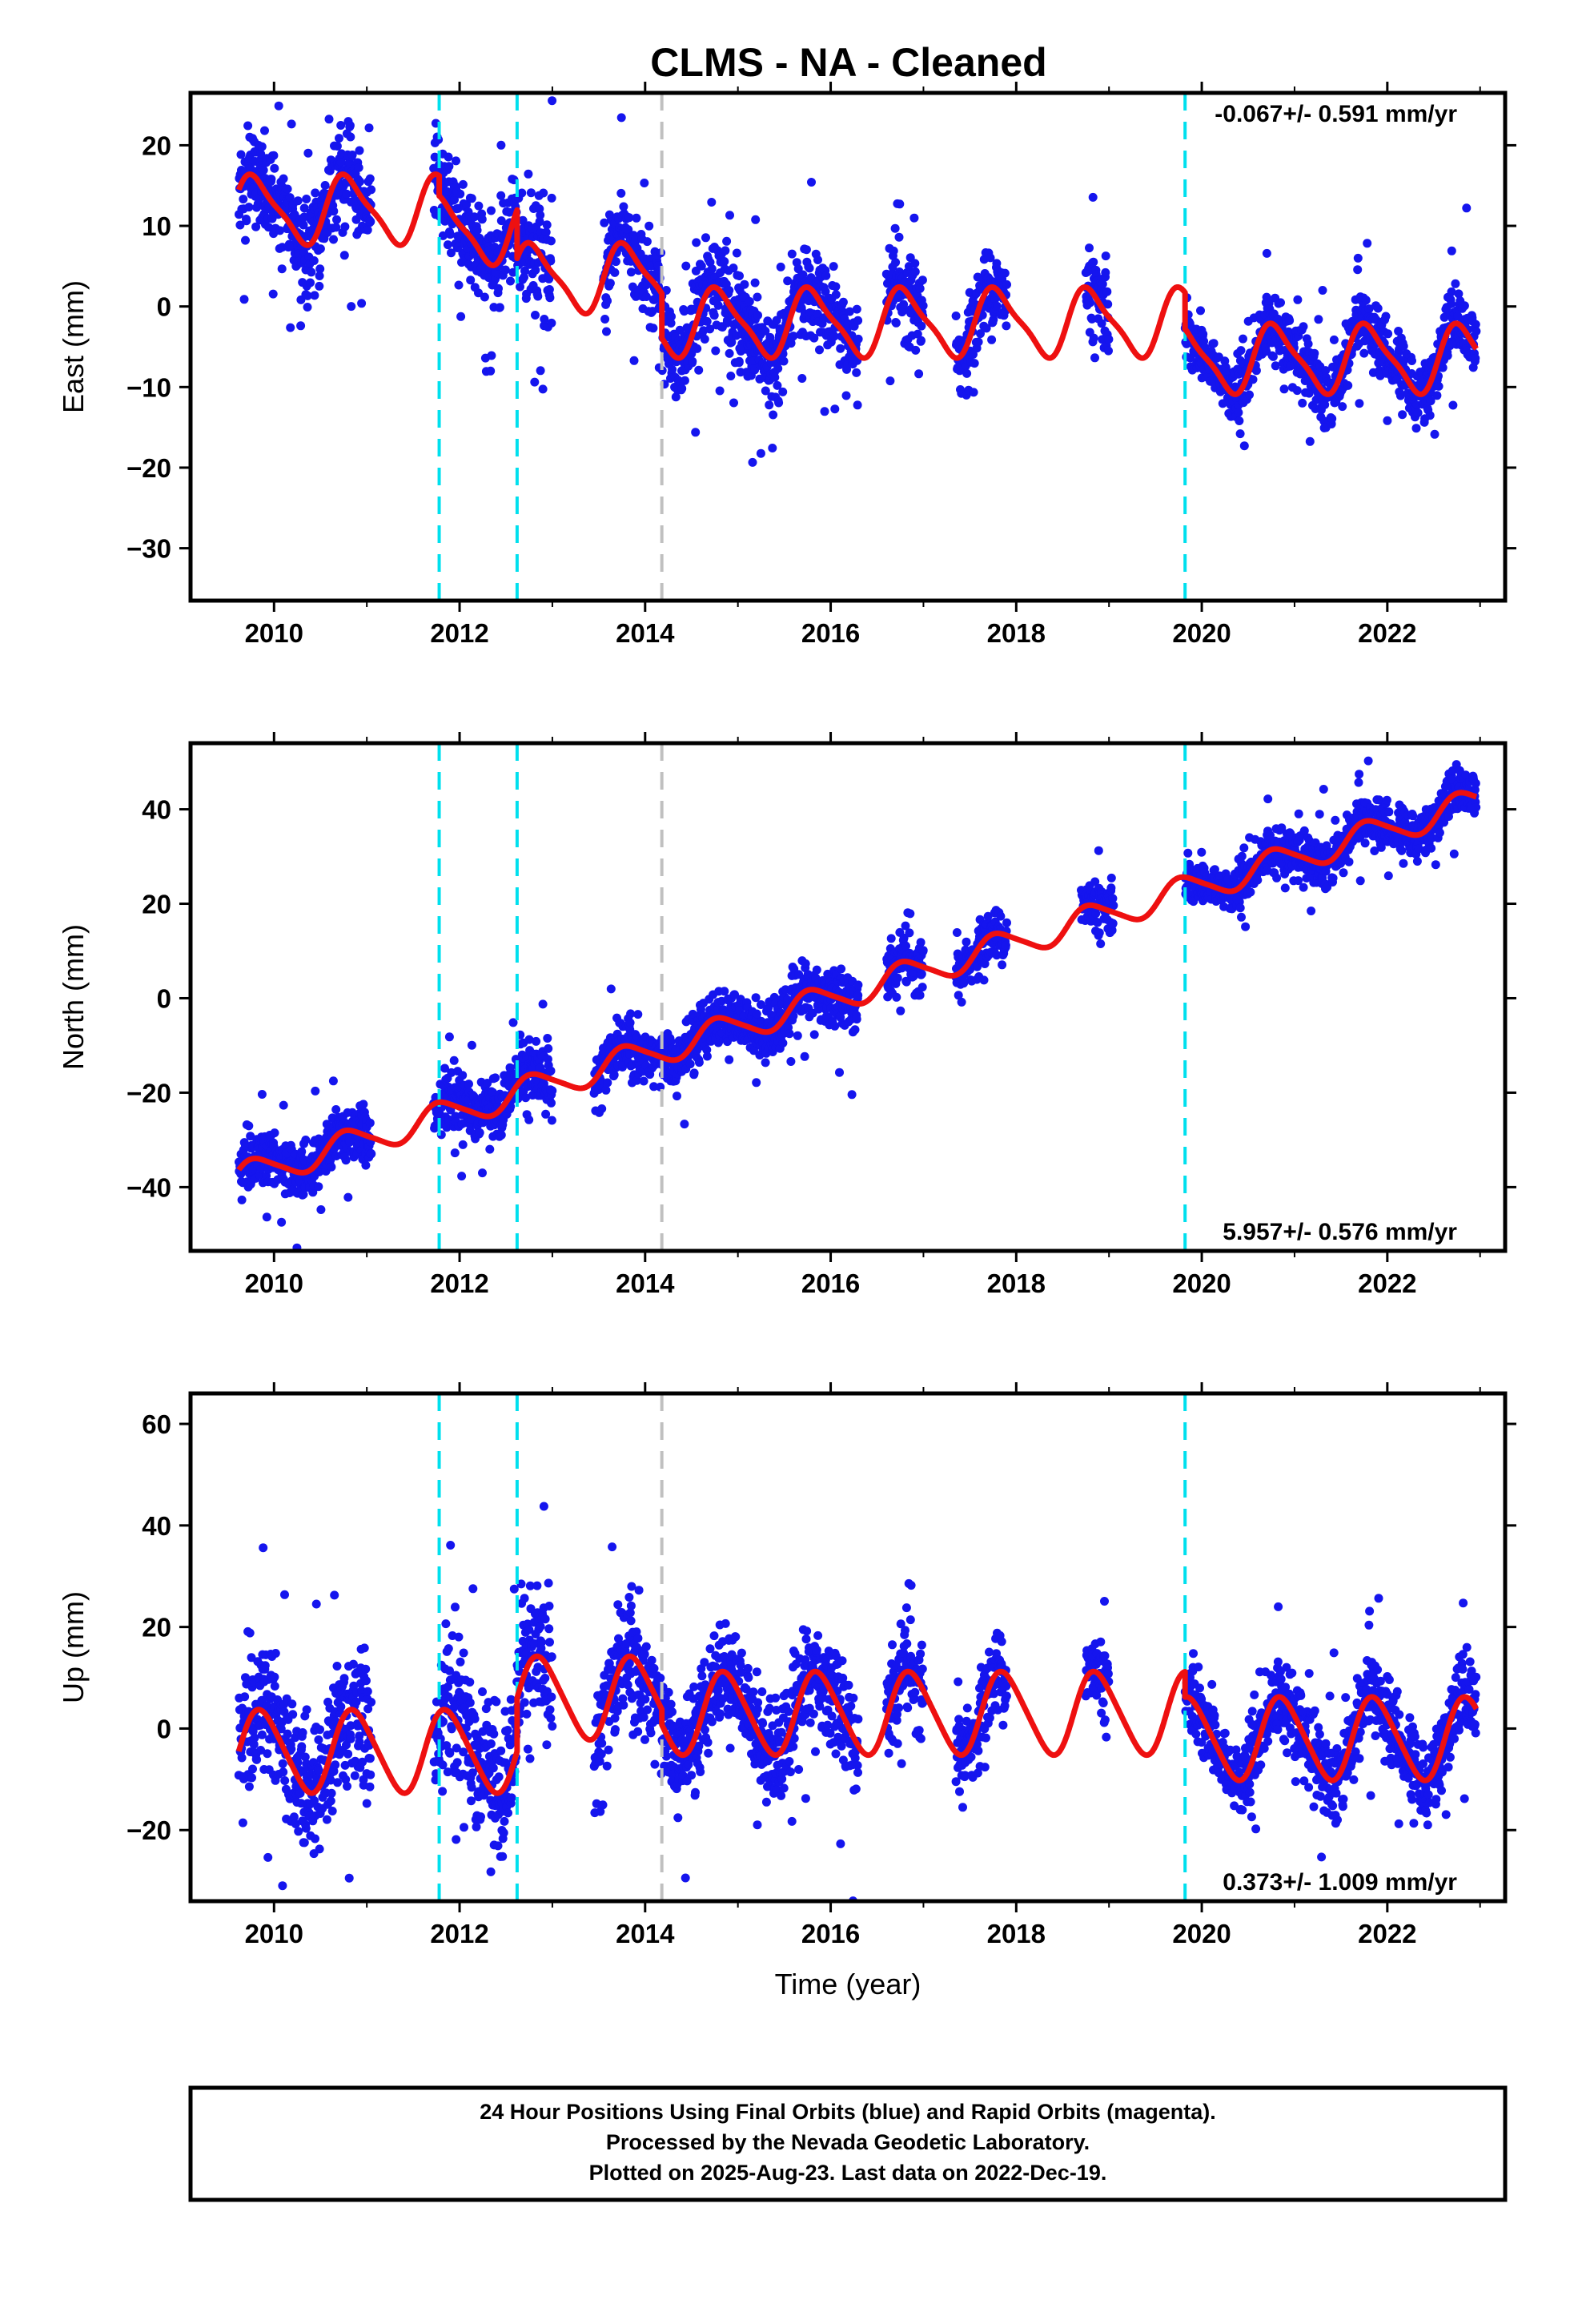  I want to click on y-tick-label: 40, so click(156, 810).